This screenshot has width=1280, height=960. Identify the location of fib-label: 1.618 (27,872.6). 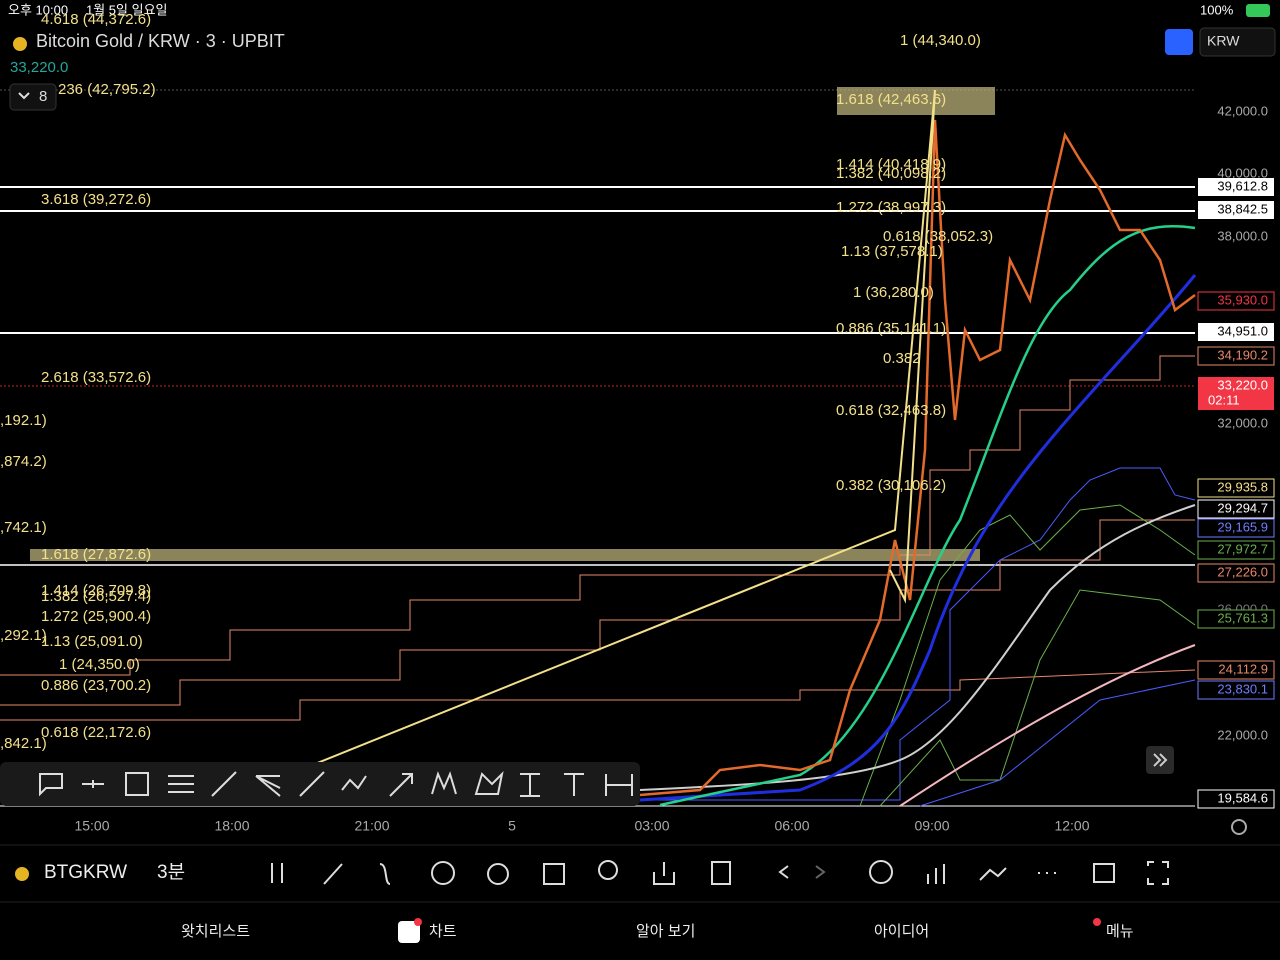
(96, 554).